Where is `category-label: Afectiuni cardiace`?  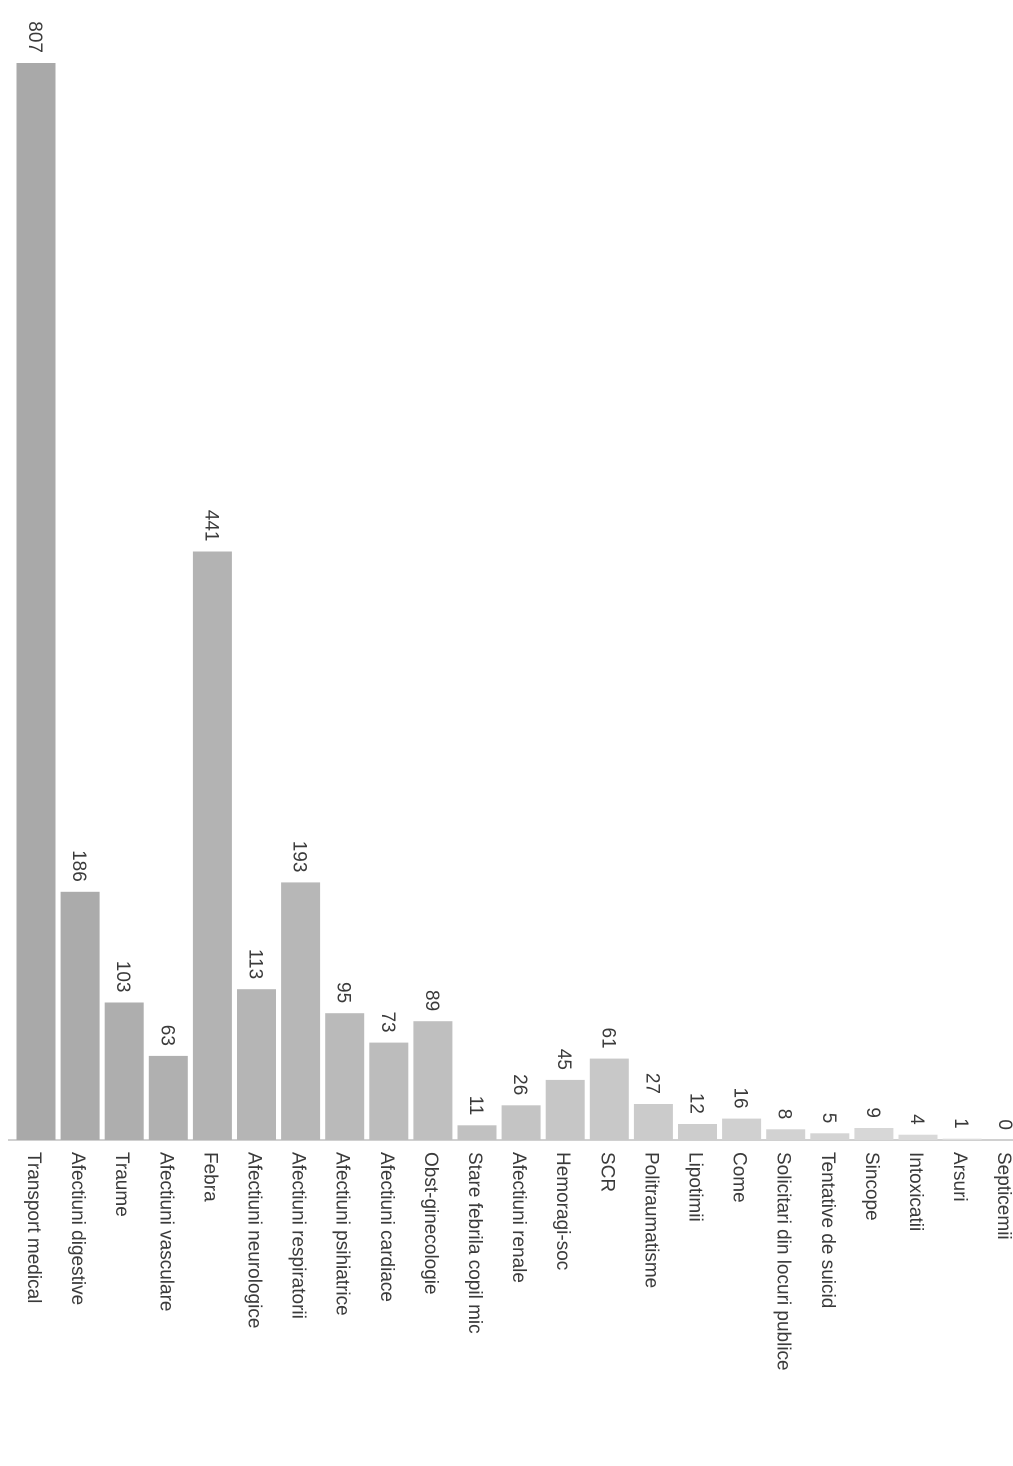 category-label: Afectiuni cardiace is located at coordinates (386, 1227).